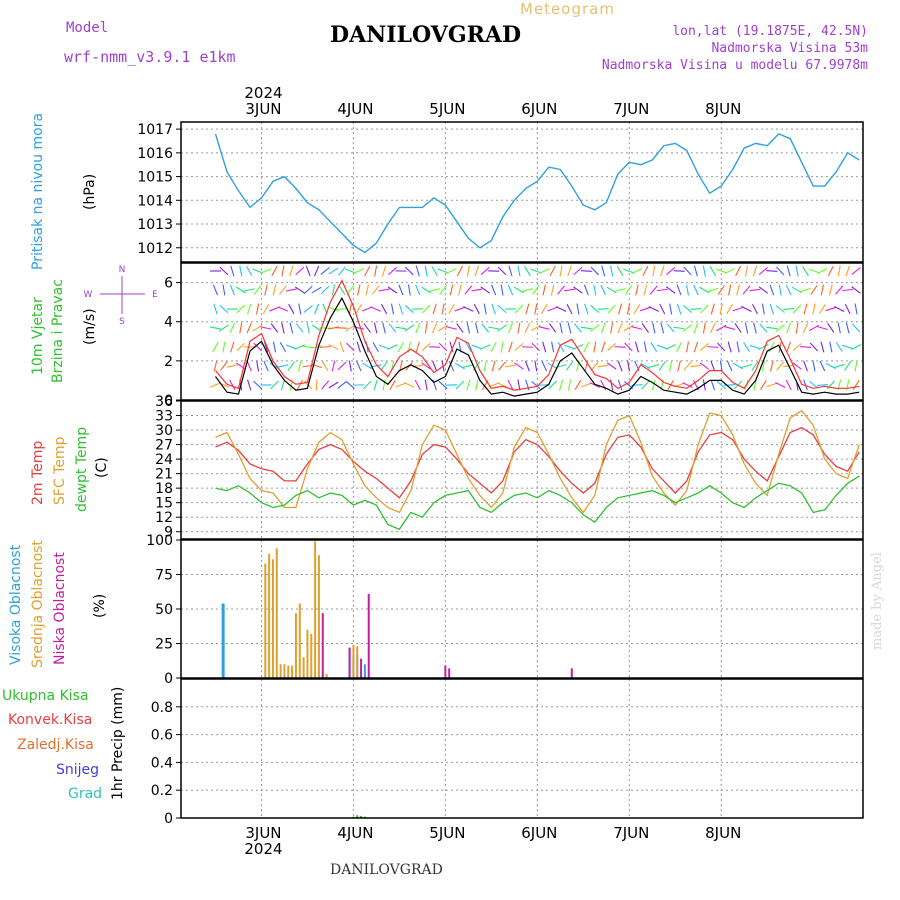 This screenshot has height=900, width=900. Describe the element at coordinates (162, 736) in the screenshot. I see `ytick-label: 0.6` at that location.